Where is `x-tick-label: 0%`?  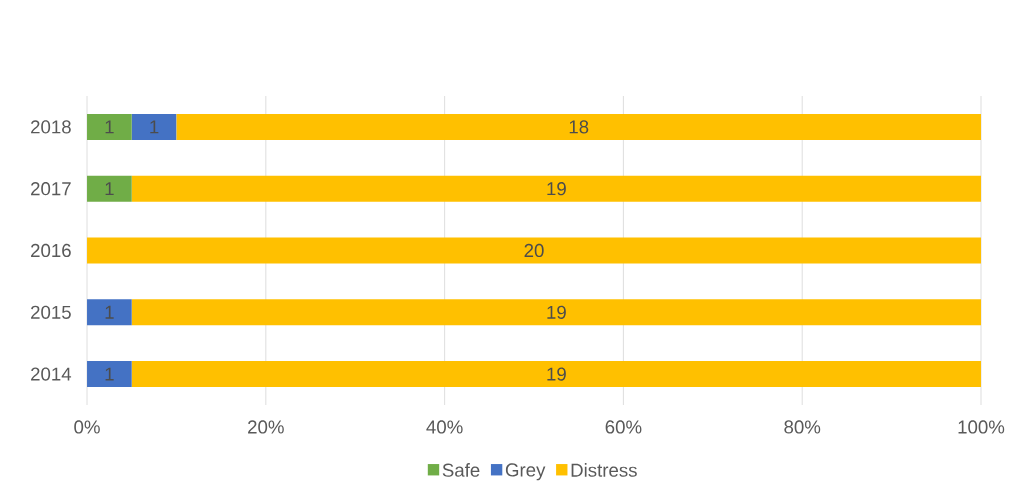
x-tick-label: 0% is located at coordinates (87, 427).